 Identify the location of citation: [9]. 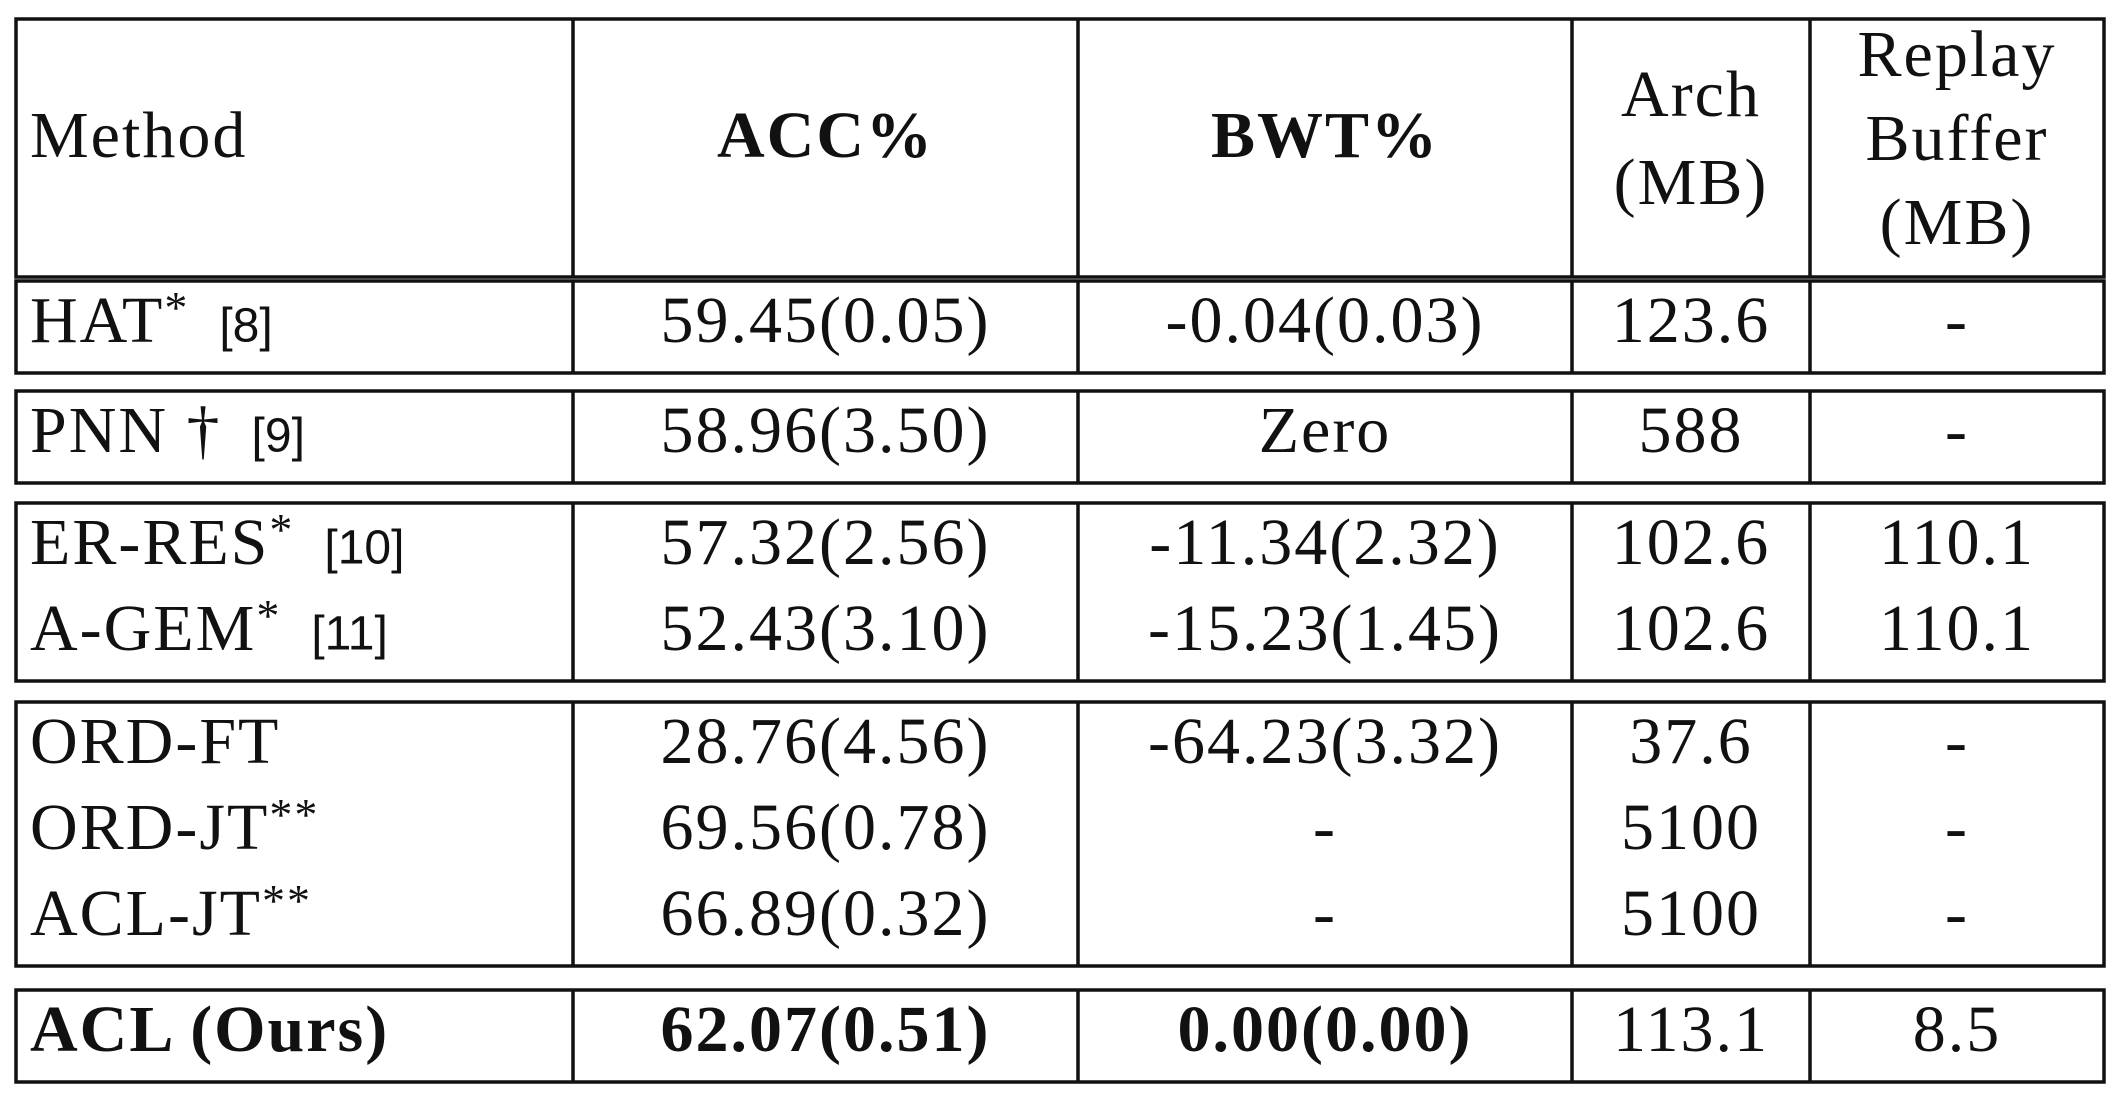
(278, 436).